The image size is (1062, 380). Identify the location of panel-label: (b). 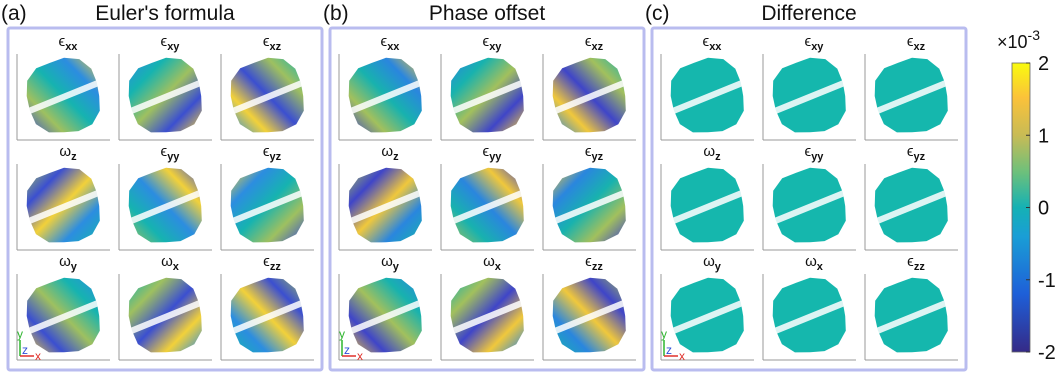
(336, 13).